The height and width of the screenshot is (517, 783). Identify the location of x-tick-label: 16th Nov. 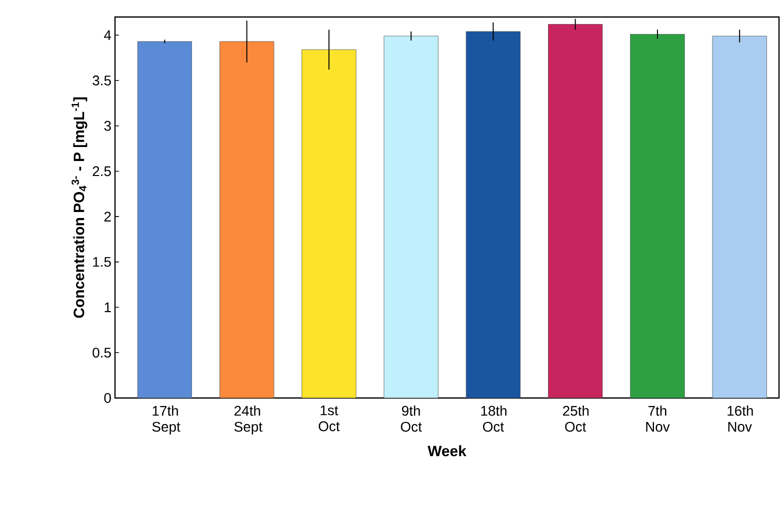
(740, 419).